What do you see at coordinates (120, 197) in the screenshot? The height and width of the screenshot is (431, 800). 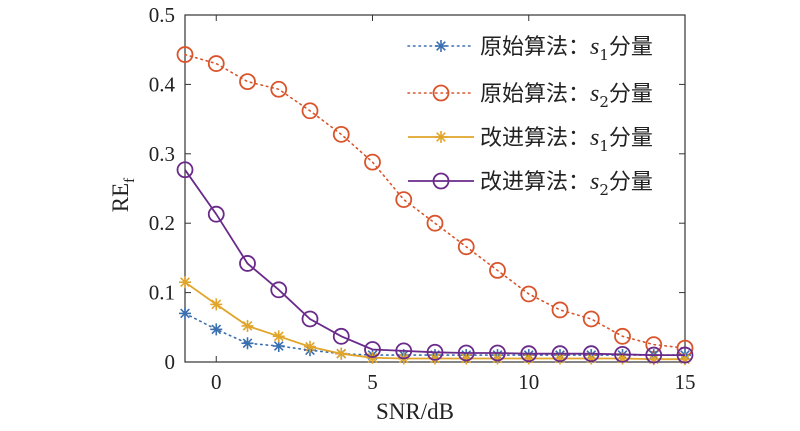 I see `y-axis-title-main: RE` at bounding box center [120, 197].